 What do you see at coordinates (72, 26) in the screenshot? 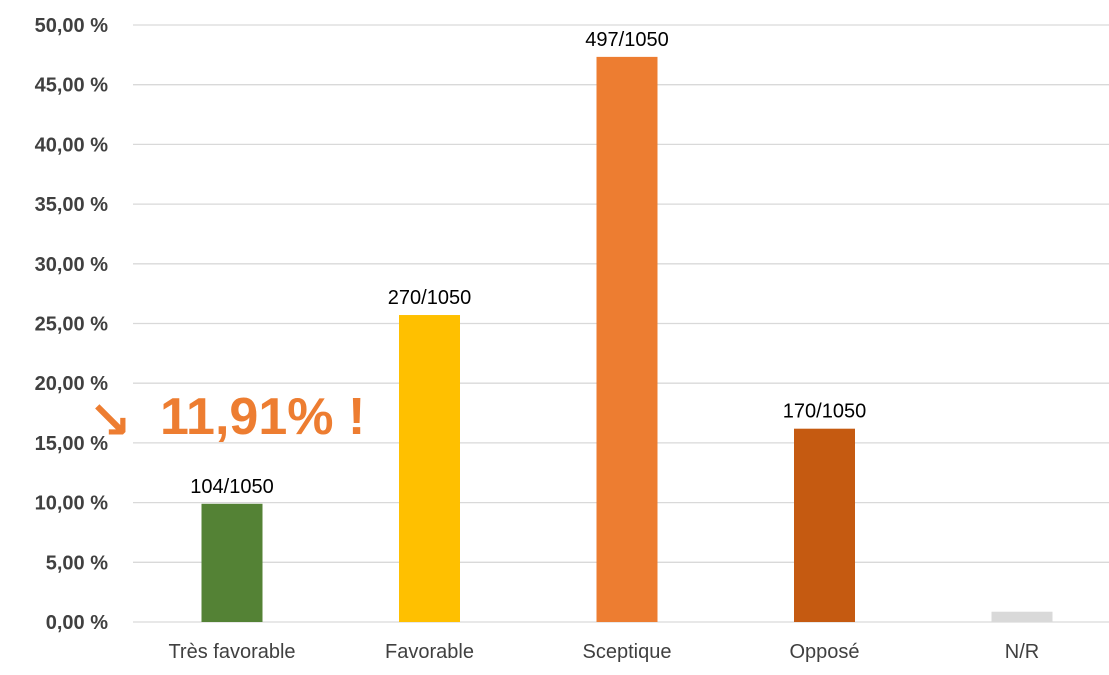
I see `y-tick-label: 50,00 %` at bounding box center [72, 26].